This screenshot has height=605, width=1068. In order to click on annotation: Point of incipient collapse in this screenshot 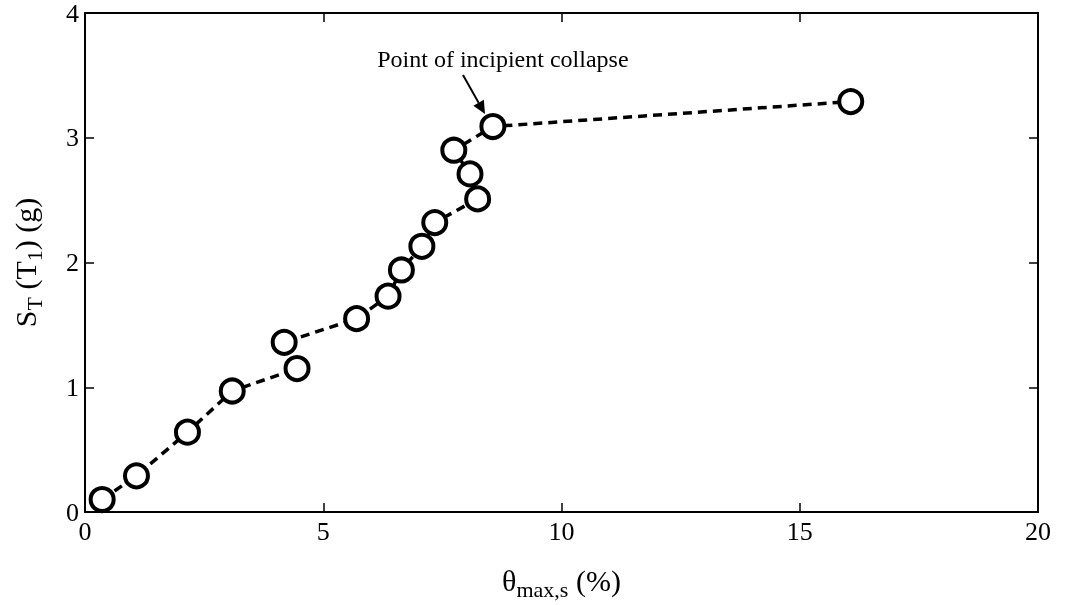, I will do `click(503, 58)`.